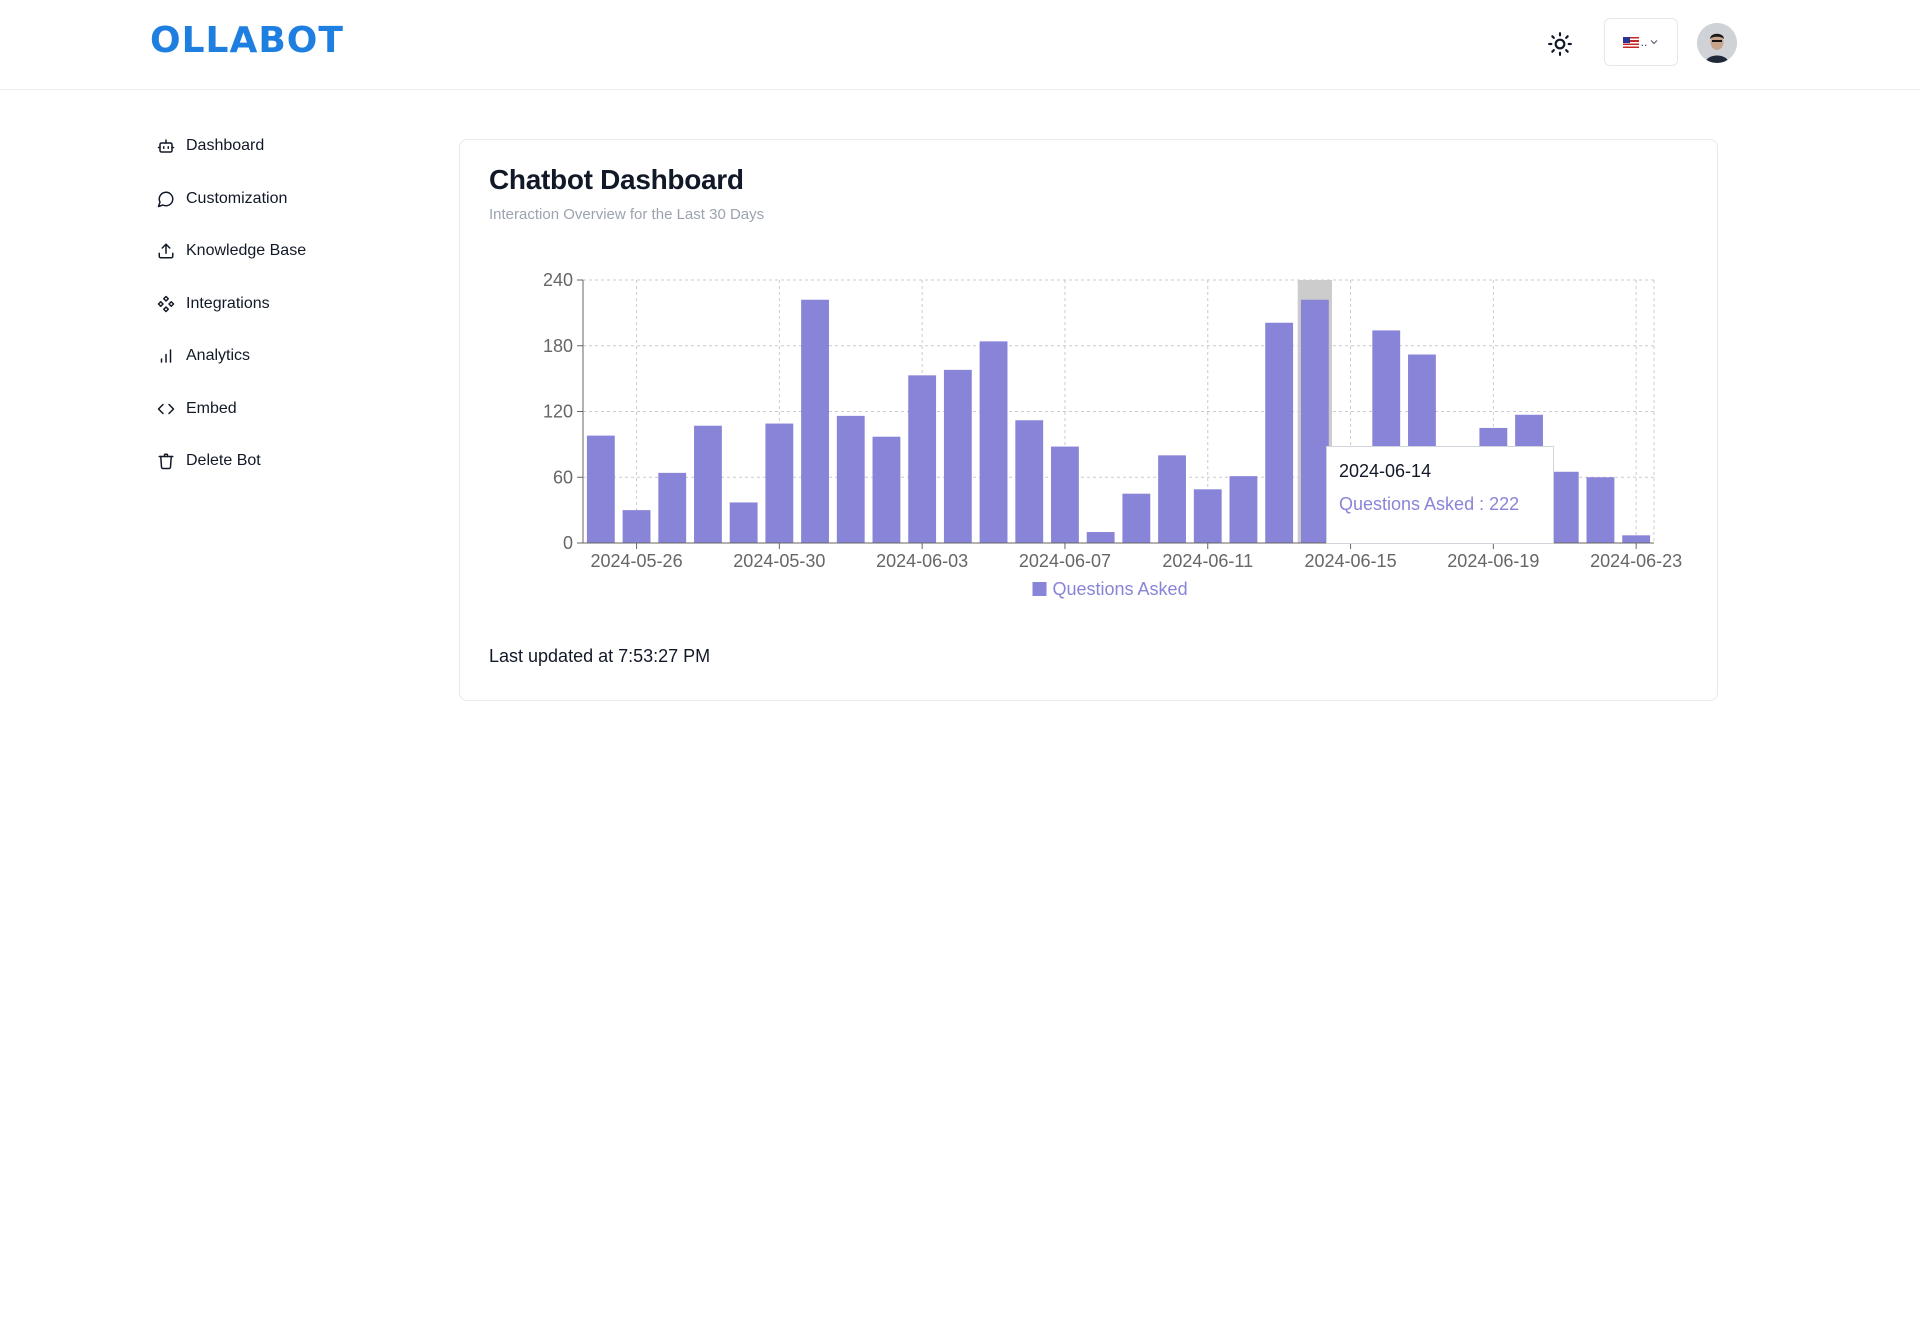 The height and width of the screenshot is (1332, 1920). Describe the element at coordinates (166, 304) in the screenshot. I see `integrations-icon` at that location.